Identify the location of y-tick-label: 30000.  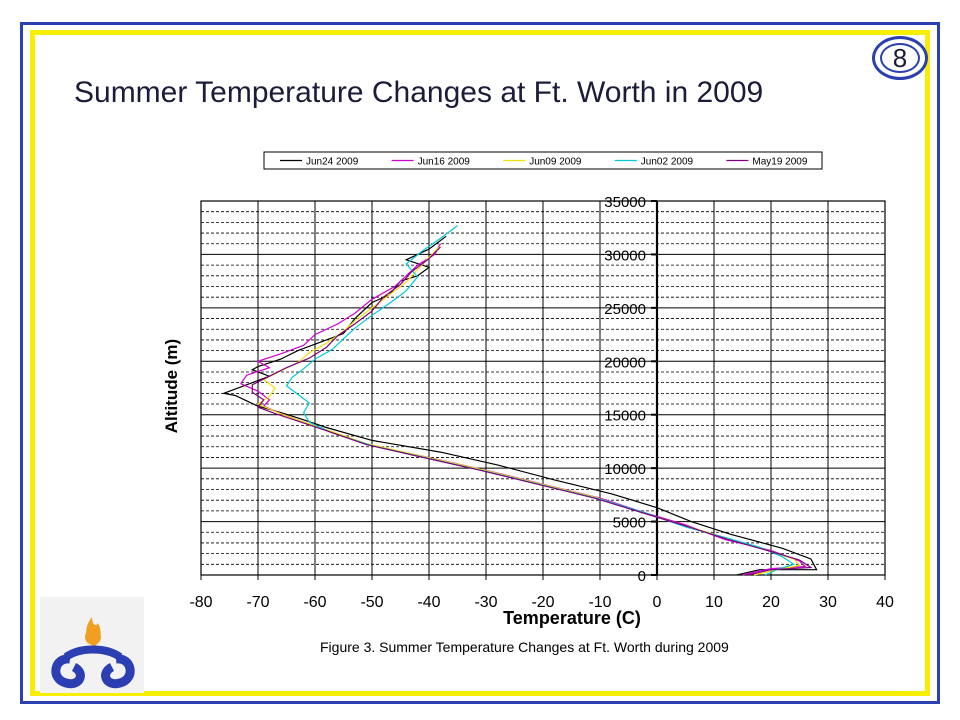
(625, 255).